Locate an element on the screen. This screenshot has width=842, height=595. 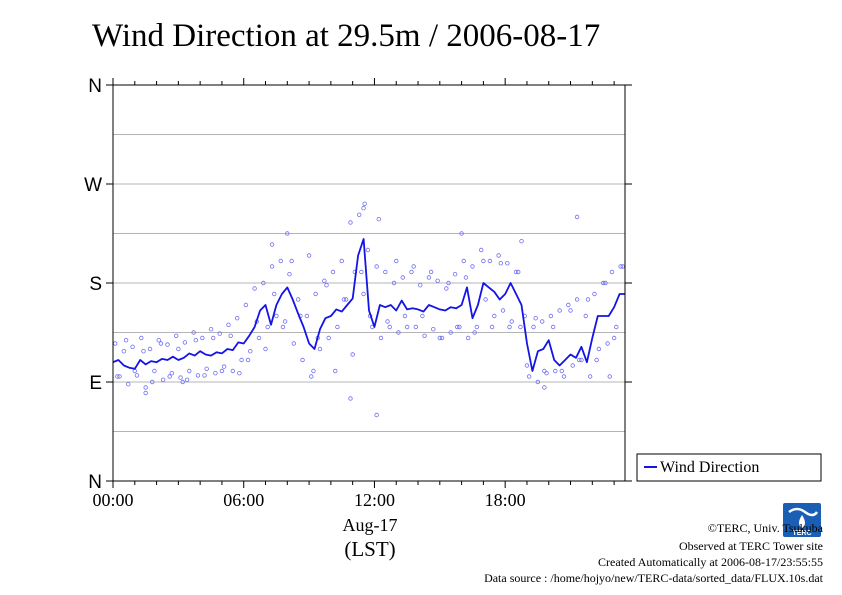
credit-observed: Observed at TERC Tower site is located at coordinates (751, 546).